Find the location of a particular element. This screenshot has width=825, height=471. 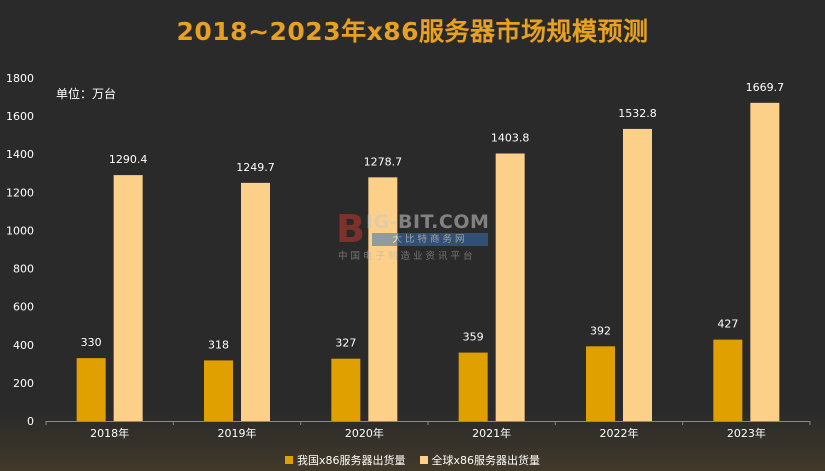

legend: 我国x86服务器出货量 全球x86服务器出货量 is located at coordinates (412, 460).